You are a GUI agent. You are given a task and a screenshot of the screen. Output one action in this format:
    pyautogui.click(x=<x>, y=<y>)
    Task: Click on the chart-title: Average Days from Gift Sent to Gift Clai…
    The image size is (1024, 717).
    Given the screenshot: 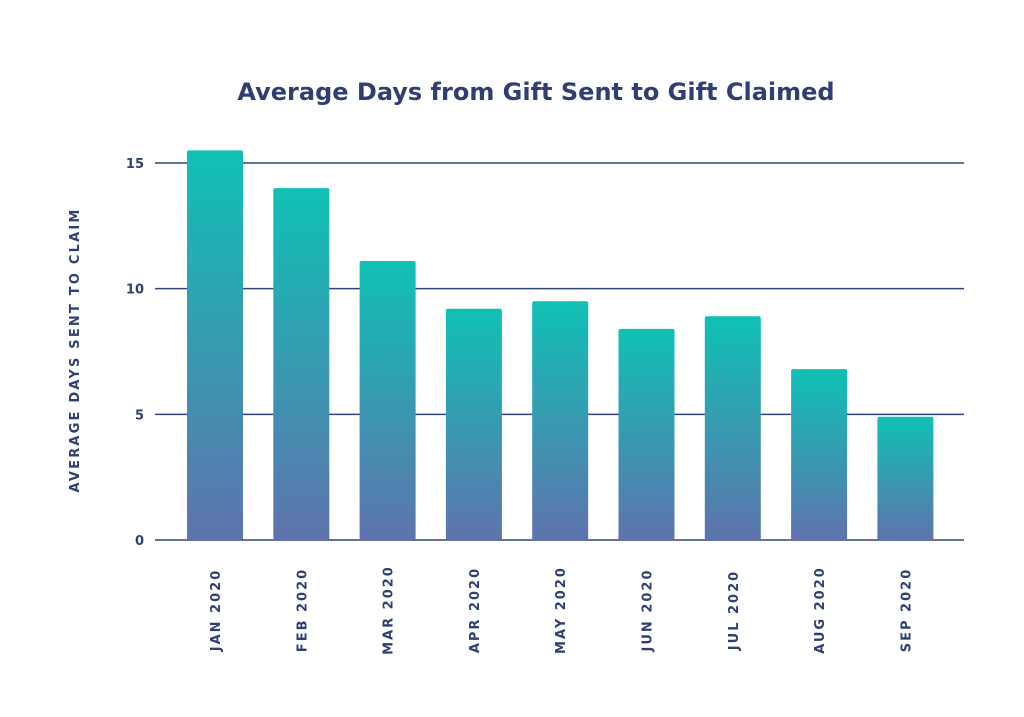 What is the action you would take?
    pyautogui.click(x=535, y=92)
    